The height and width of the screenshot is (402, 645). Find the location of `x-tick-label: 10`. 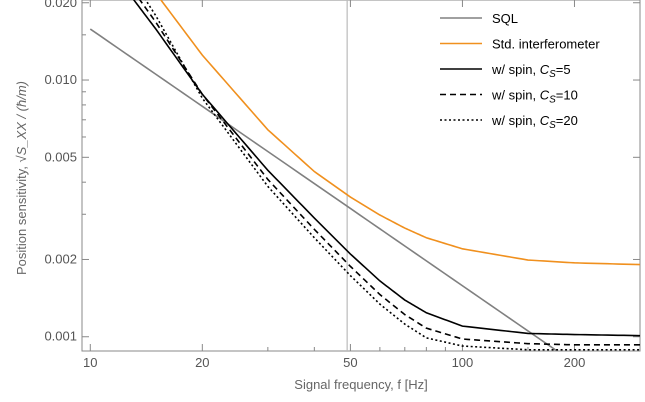

x-tick-label: 10 is located at coordinates (90, 362).